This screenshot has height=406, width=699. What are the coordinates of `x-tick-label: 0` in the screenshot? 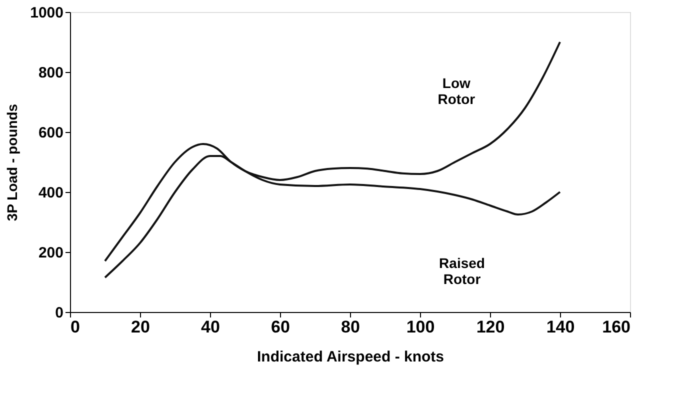 It's located at (75, 327).